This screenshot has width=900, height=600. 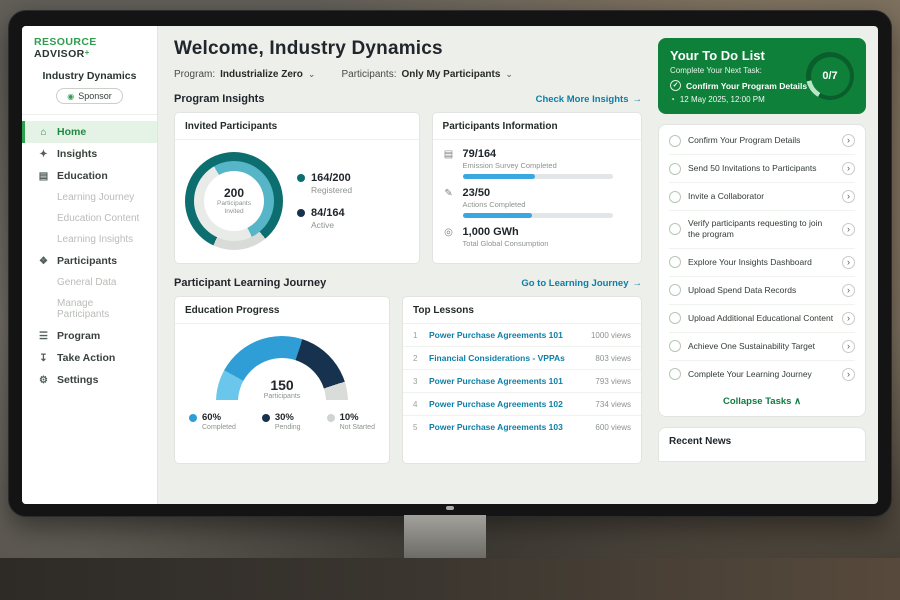 What do you see at coordinates (762, 374) in the screenshot?
I see `task-complete-learning-journey: Complete Your Learning Journey ›` at bounding box center [762, 374].